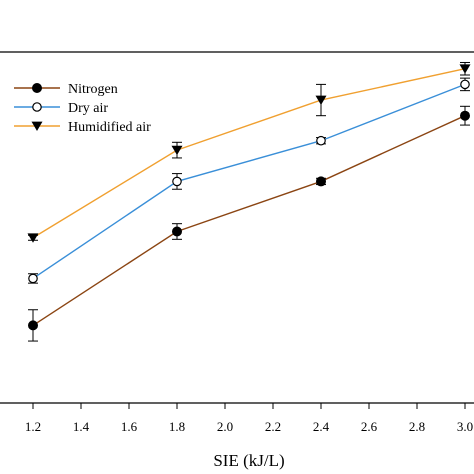 The width and height of the screenshot is (474, 474). Describe the element at coordinates (93, 89) in the screenshot. I see `legend-label: Nitrogen` at that location.